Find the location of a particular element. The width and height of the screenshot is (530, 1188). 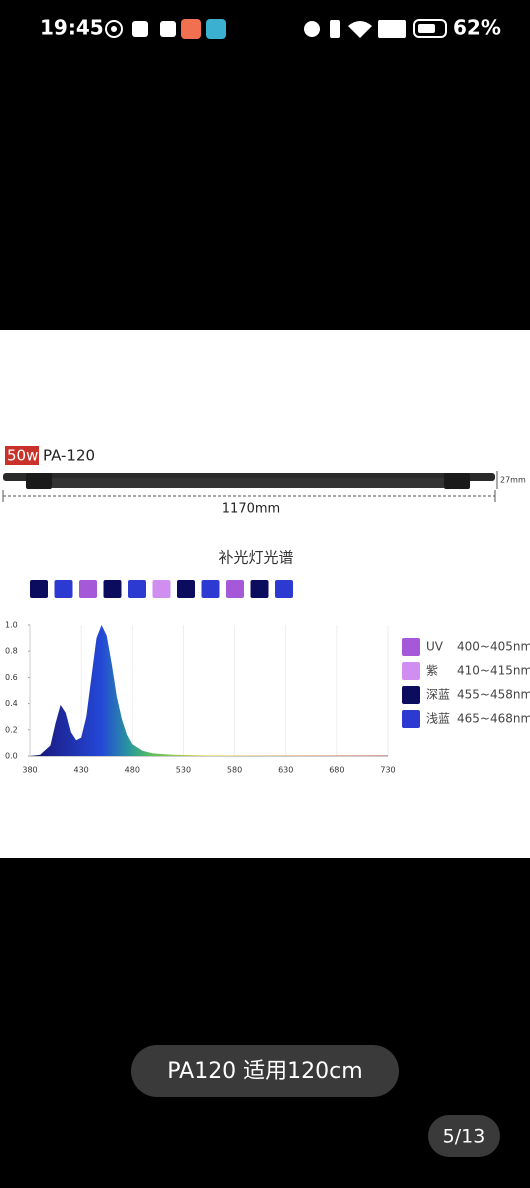

legend-range: 410~415nm is located at coordinates (493, 671).